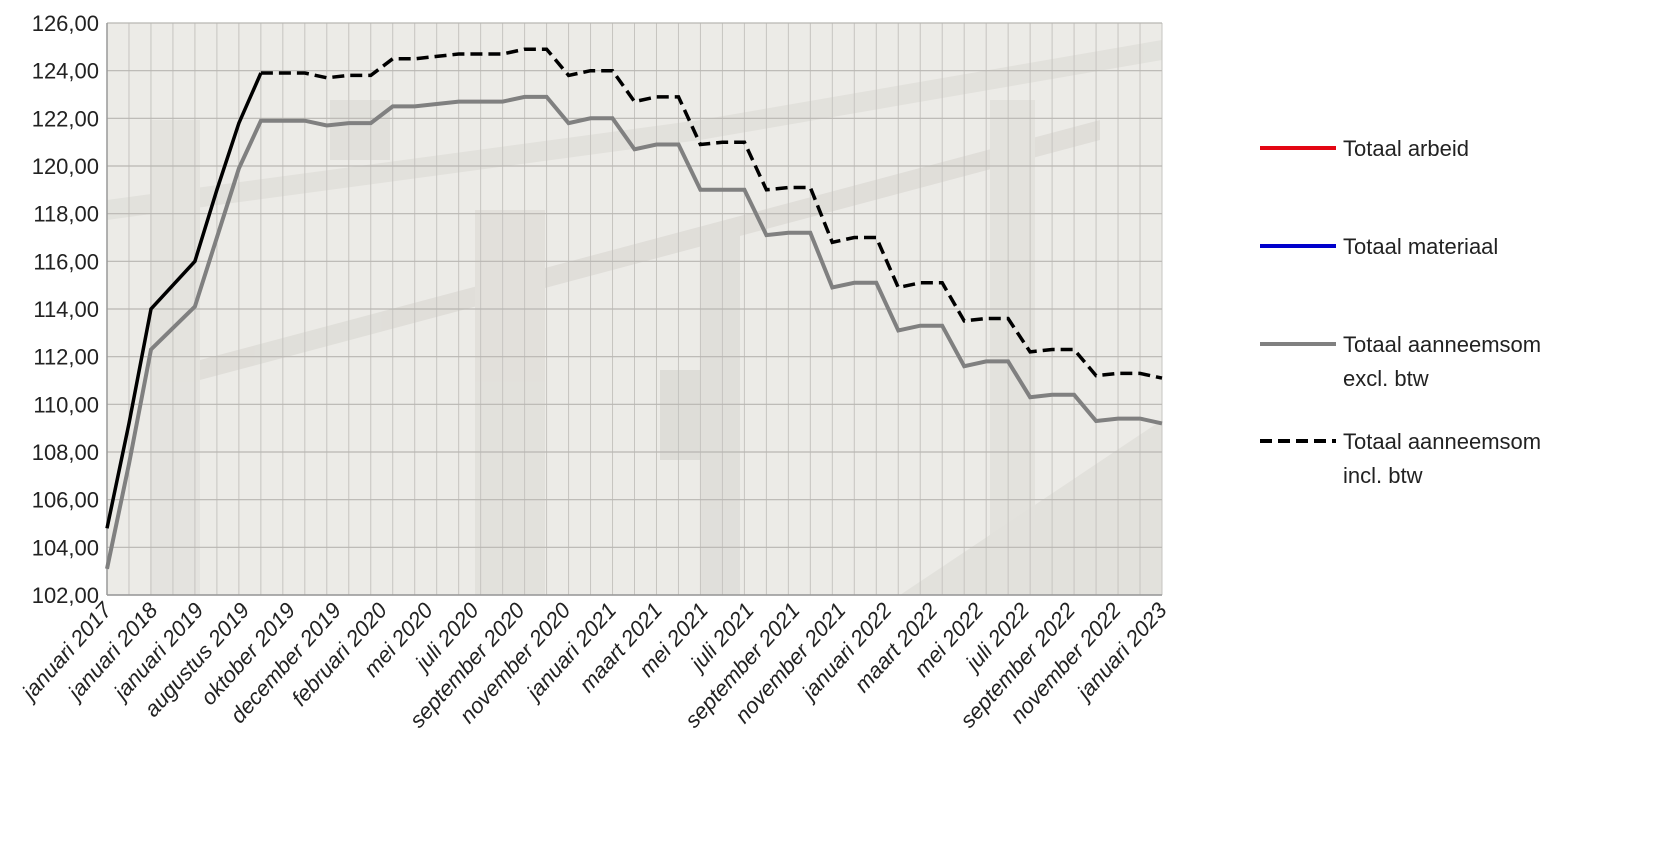 This screenshot has height=853, width=1657. I want to click on y-tick-label: 120,00, so click(65, 166).